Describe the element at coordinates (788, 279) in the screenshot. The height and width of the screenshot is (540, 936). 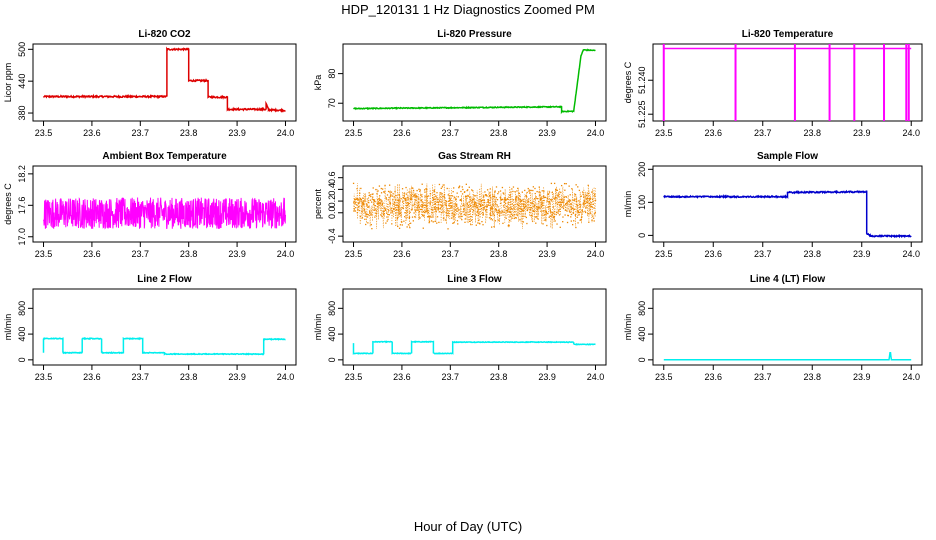
I see `panel-title: Line 4 (LT) Flow` at that location.